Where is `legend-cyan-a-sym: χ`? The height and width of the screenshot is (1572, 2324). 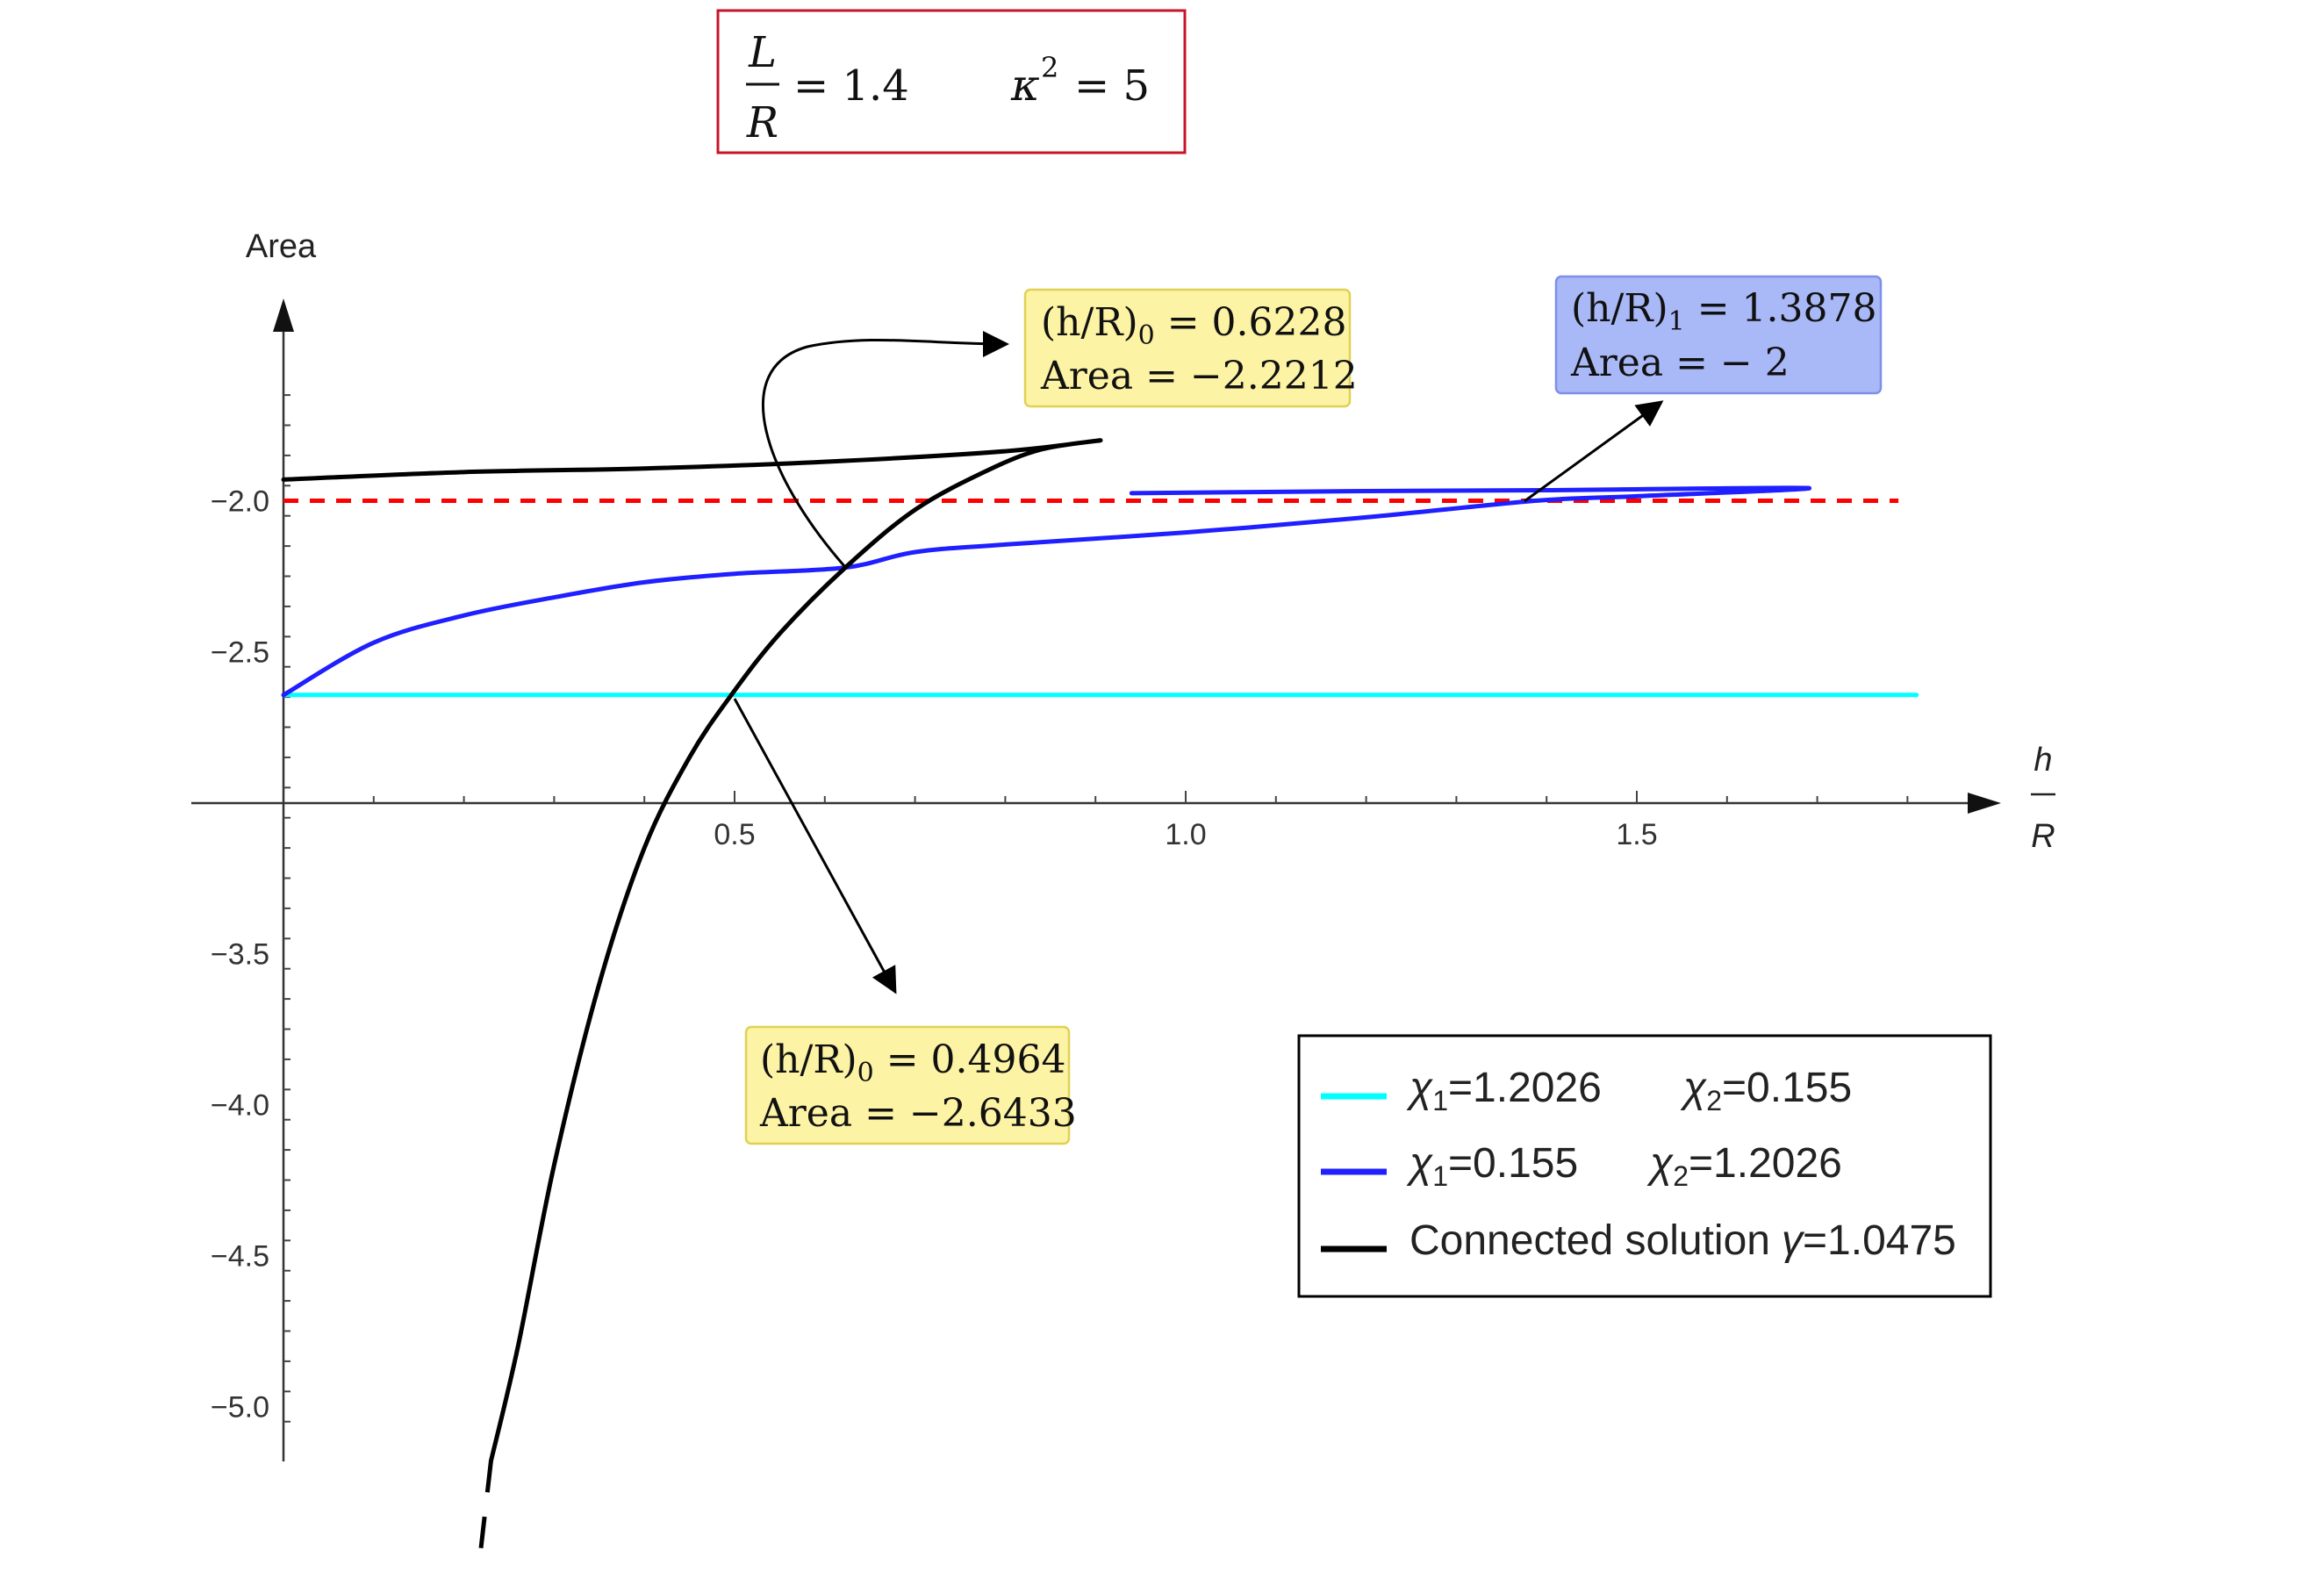
legend-cyan-a-sym: χ is located at coordinates (1419, 1088).